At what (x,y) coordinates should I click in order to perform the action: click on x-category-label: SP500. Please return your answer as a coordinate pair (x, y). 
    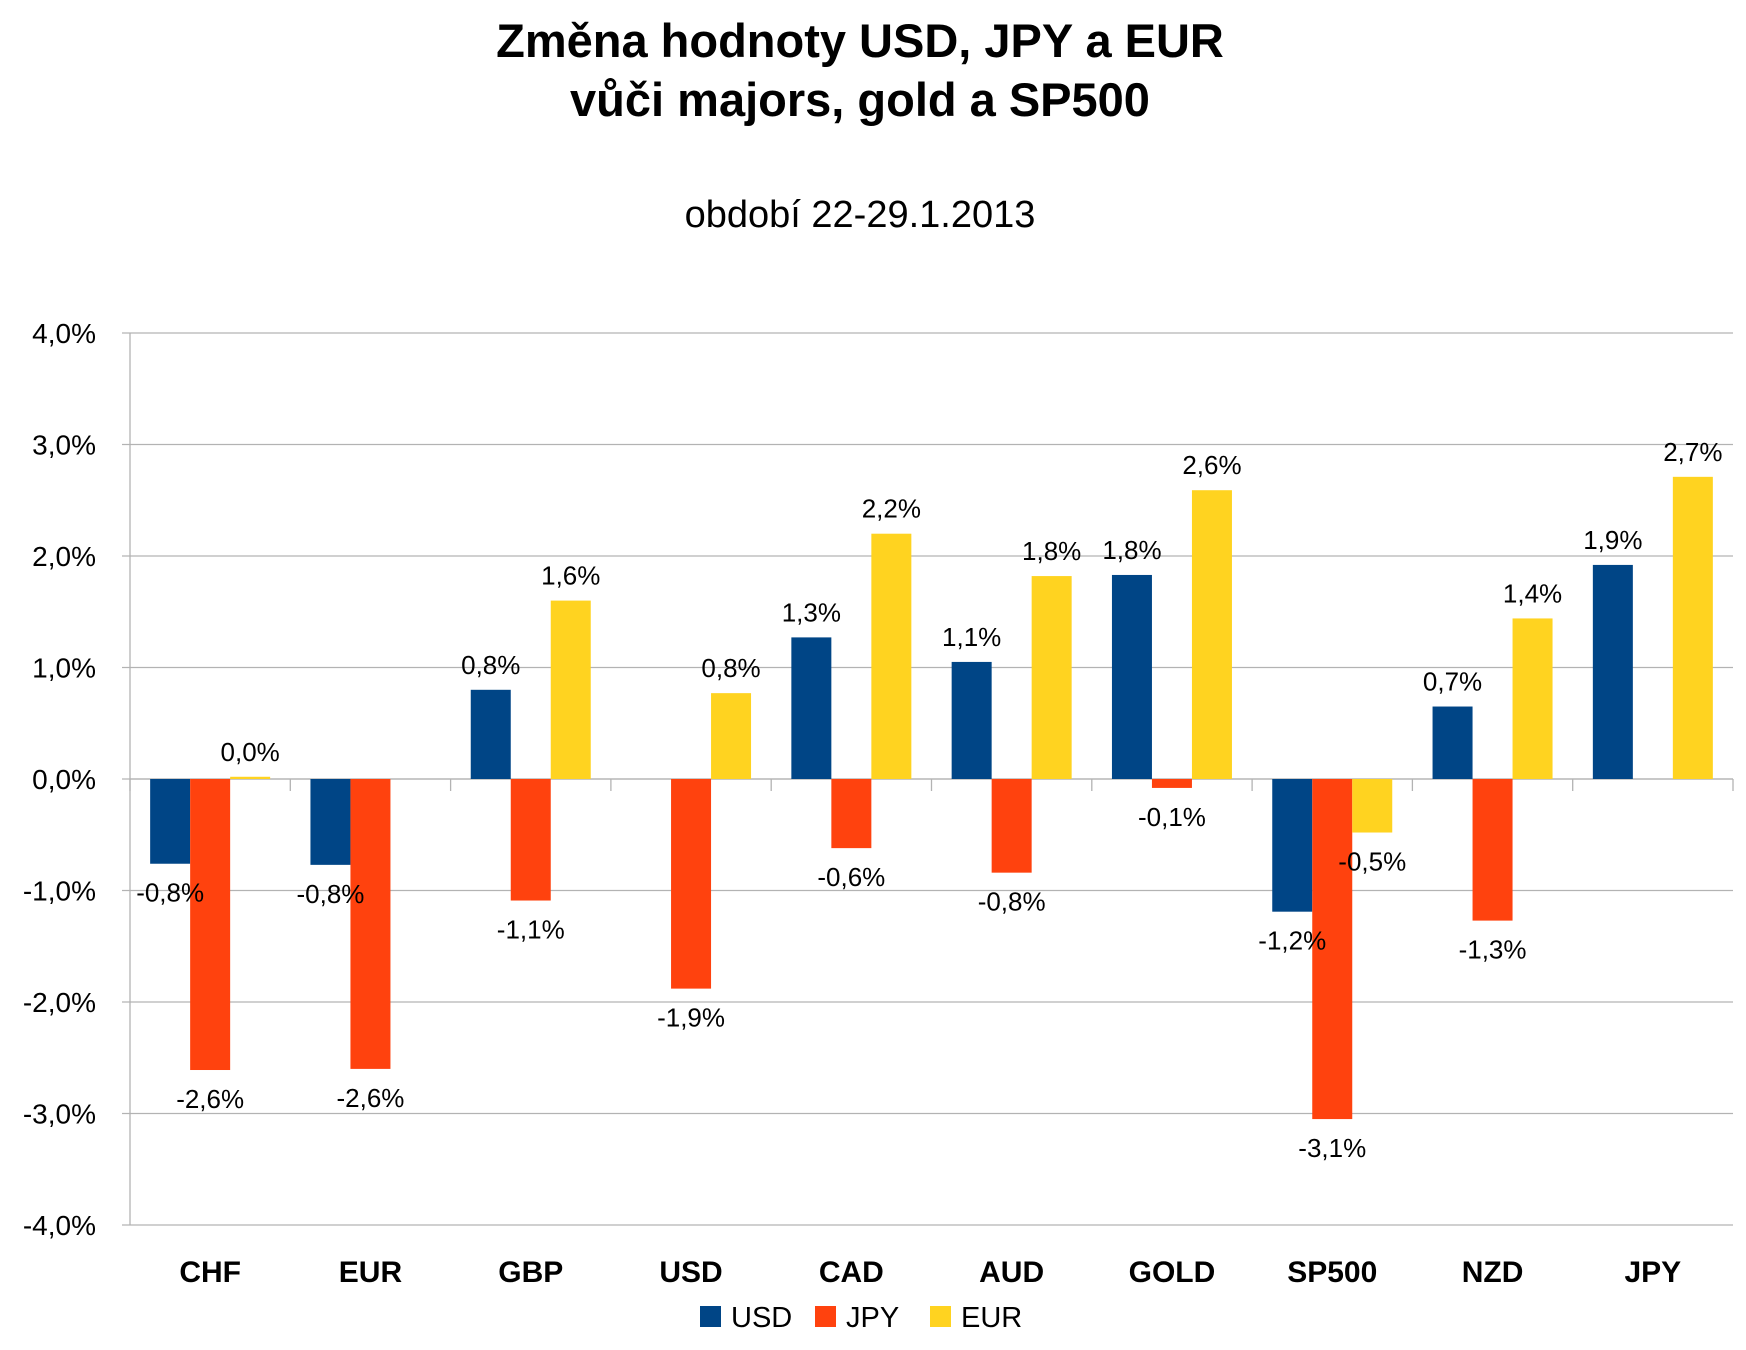
    Looking at the image, I should click on (1332, 1272).